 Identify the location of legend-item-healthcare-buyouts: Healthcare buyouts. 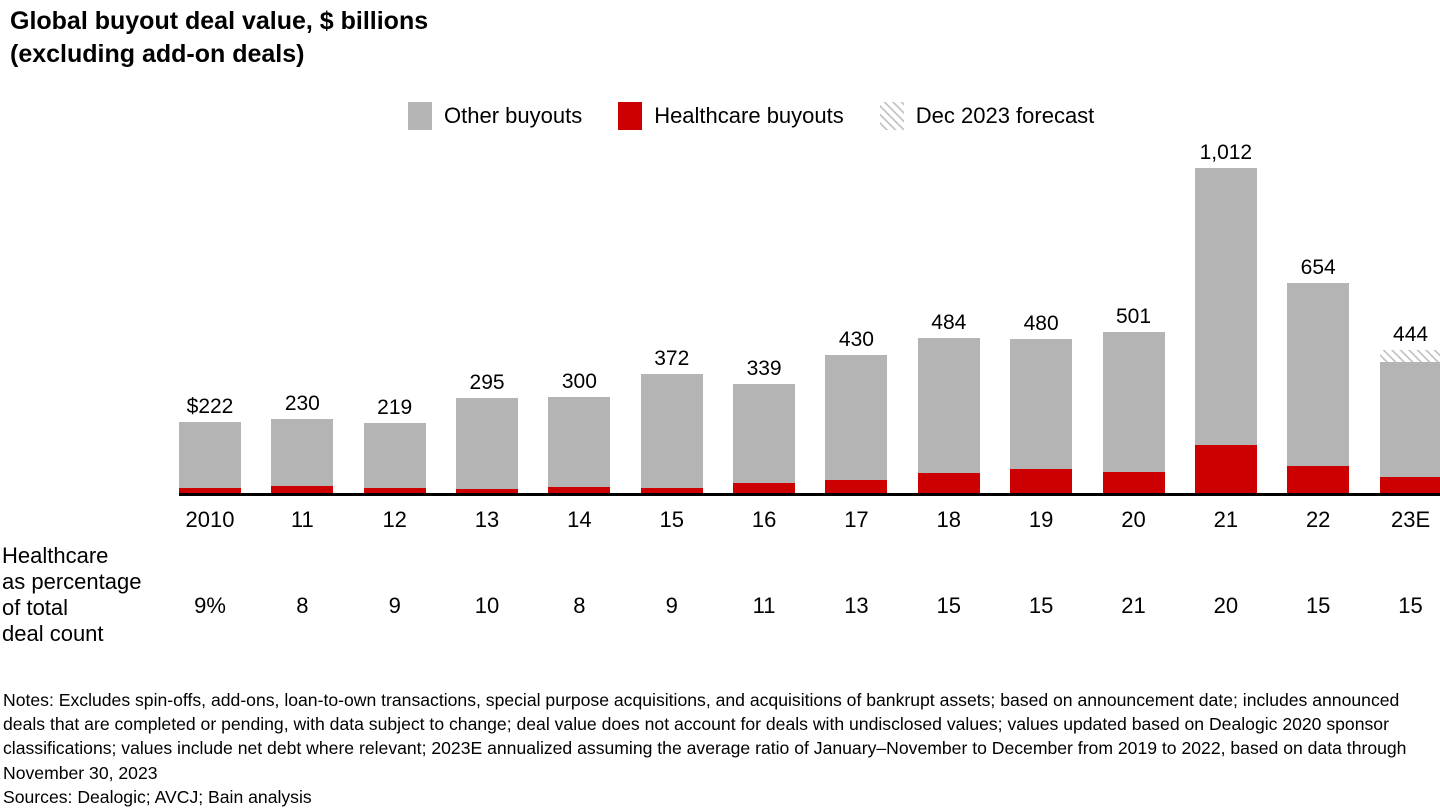
(731, 116).